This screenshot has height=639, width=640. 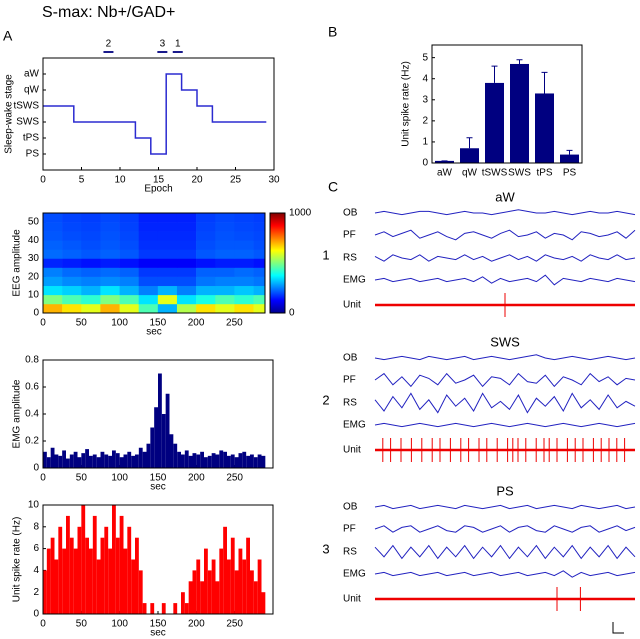 What do you see at coordinates (36, 526) in the screenshot?
I see `y-tick-label: 8` at bounding box center [36, 526].